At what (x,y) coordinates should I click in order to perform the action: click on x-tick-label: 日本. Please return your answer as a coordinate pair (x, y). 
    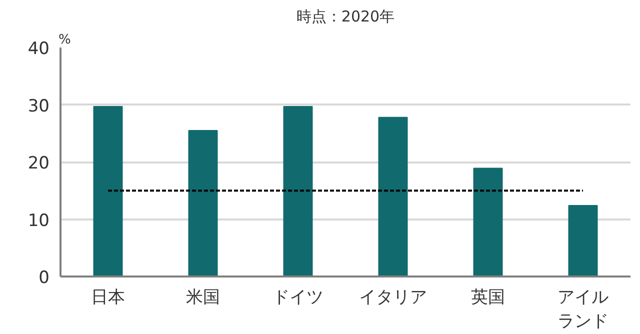
    Looking at the image, I should click on (108, 298).